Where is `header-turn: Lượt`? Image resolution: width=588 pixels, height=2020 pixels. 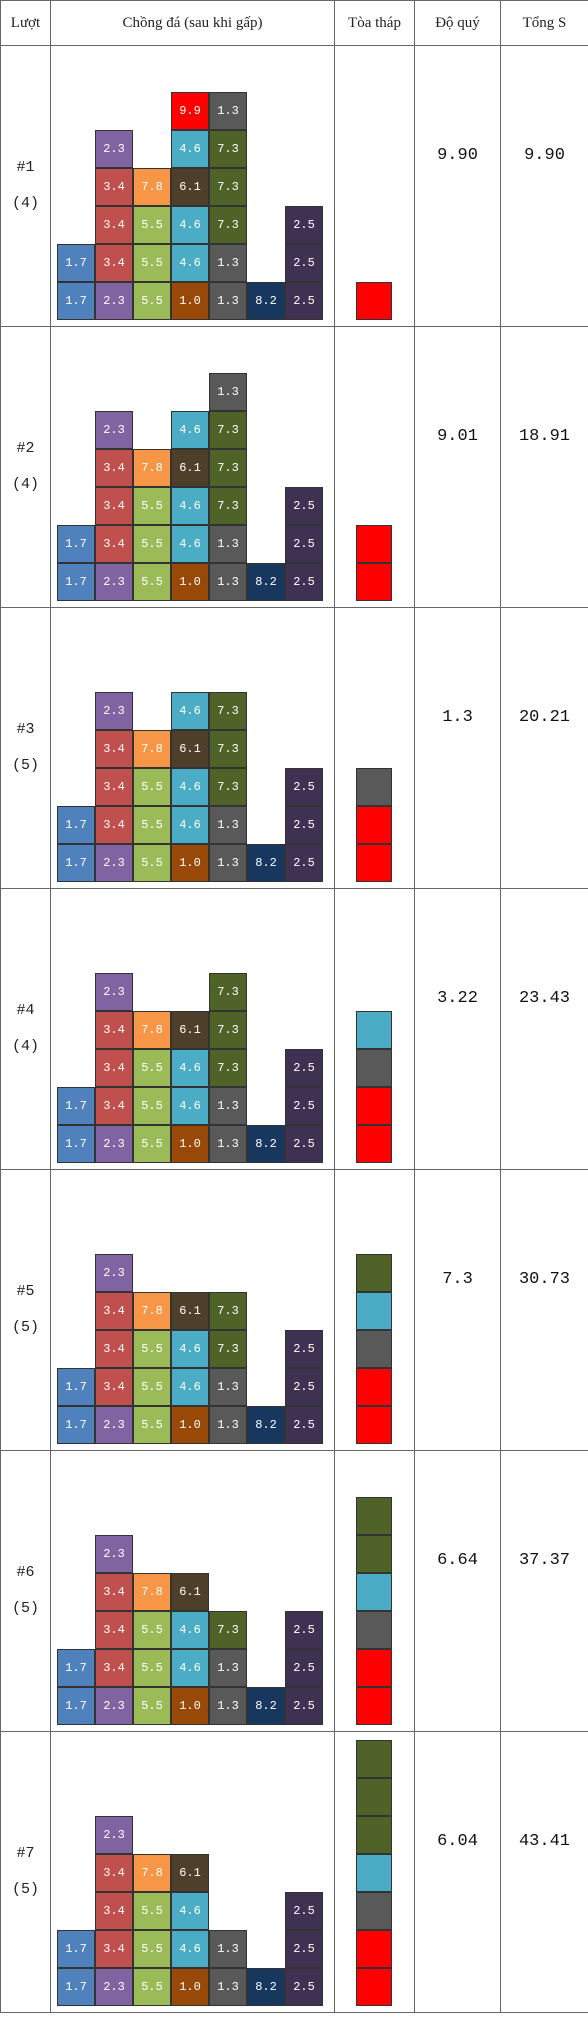
header-turn: Lượt is located at coordinates (25, 23).